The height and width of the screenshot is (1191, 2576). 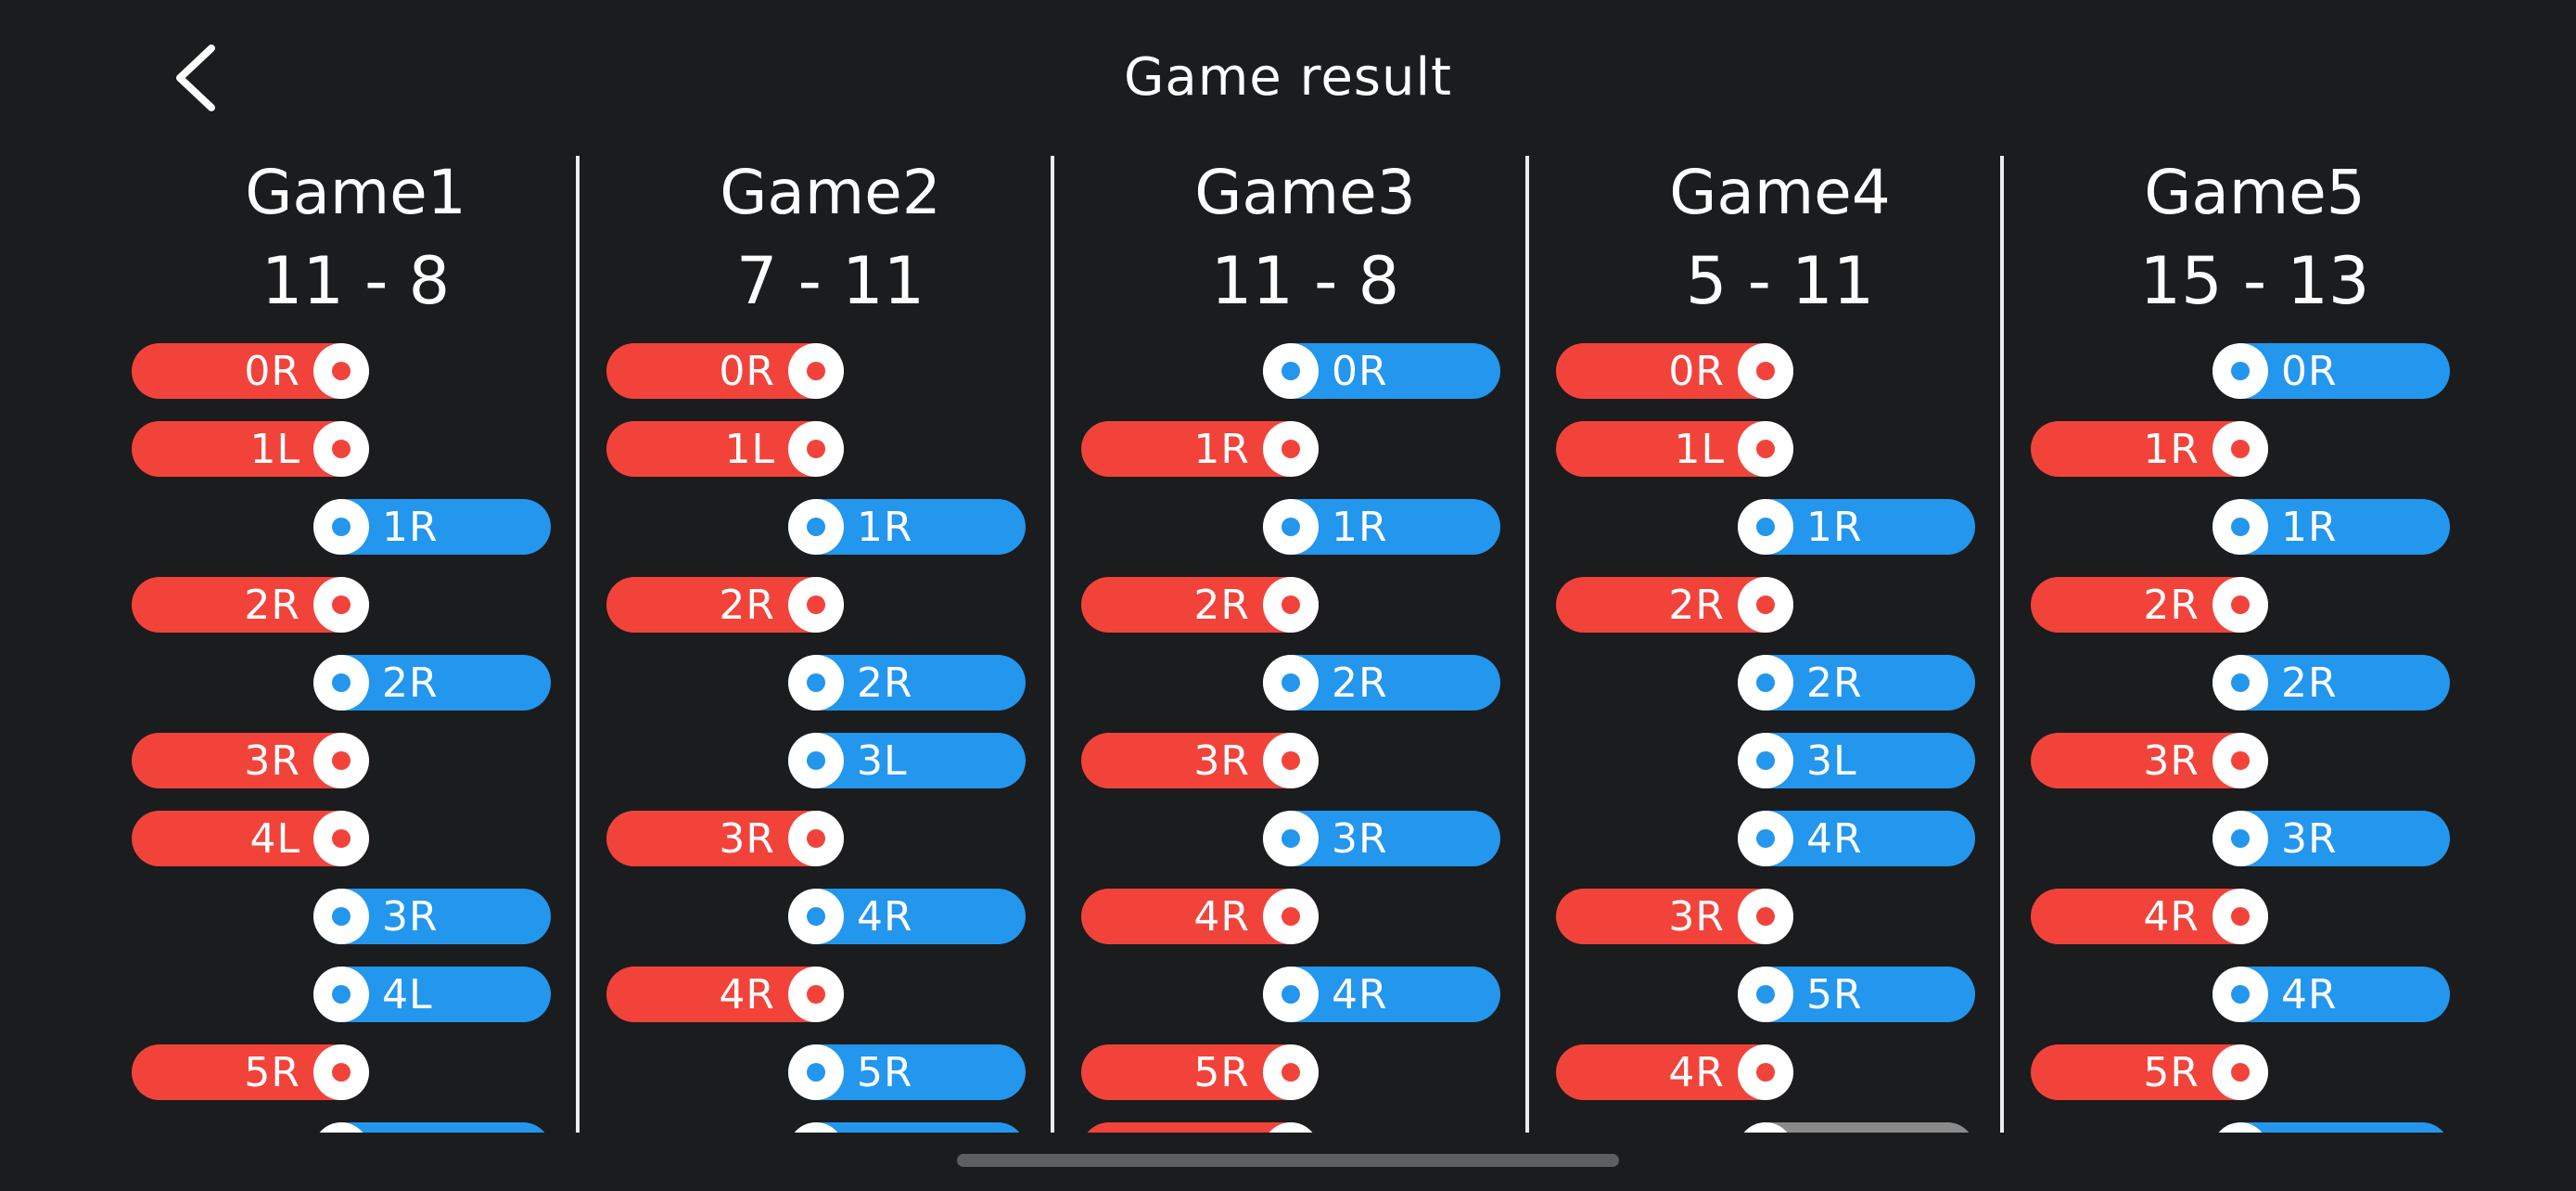 What do you see at coordinates (2254, 281) in the screenshot?
I see `game-score: 15 - 13` at bounding box center [2254, 281].